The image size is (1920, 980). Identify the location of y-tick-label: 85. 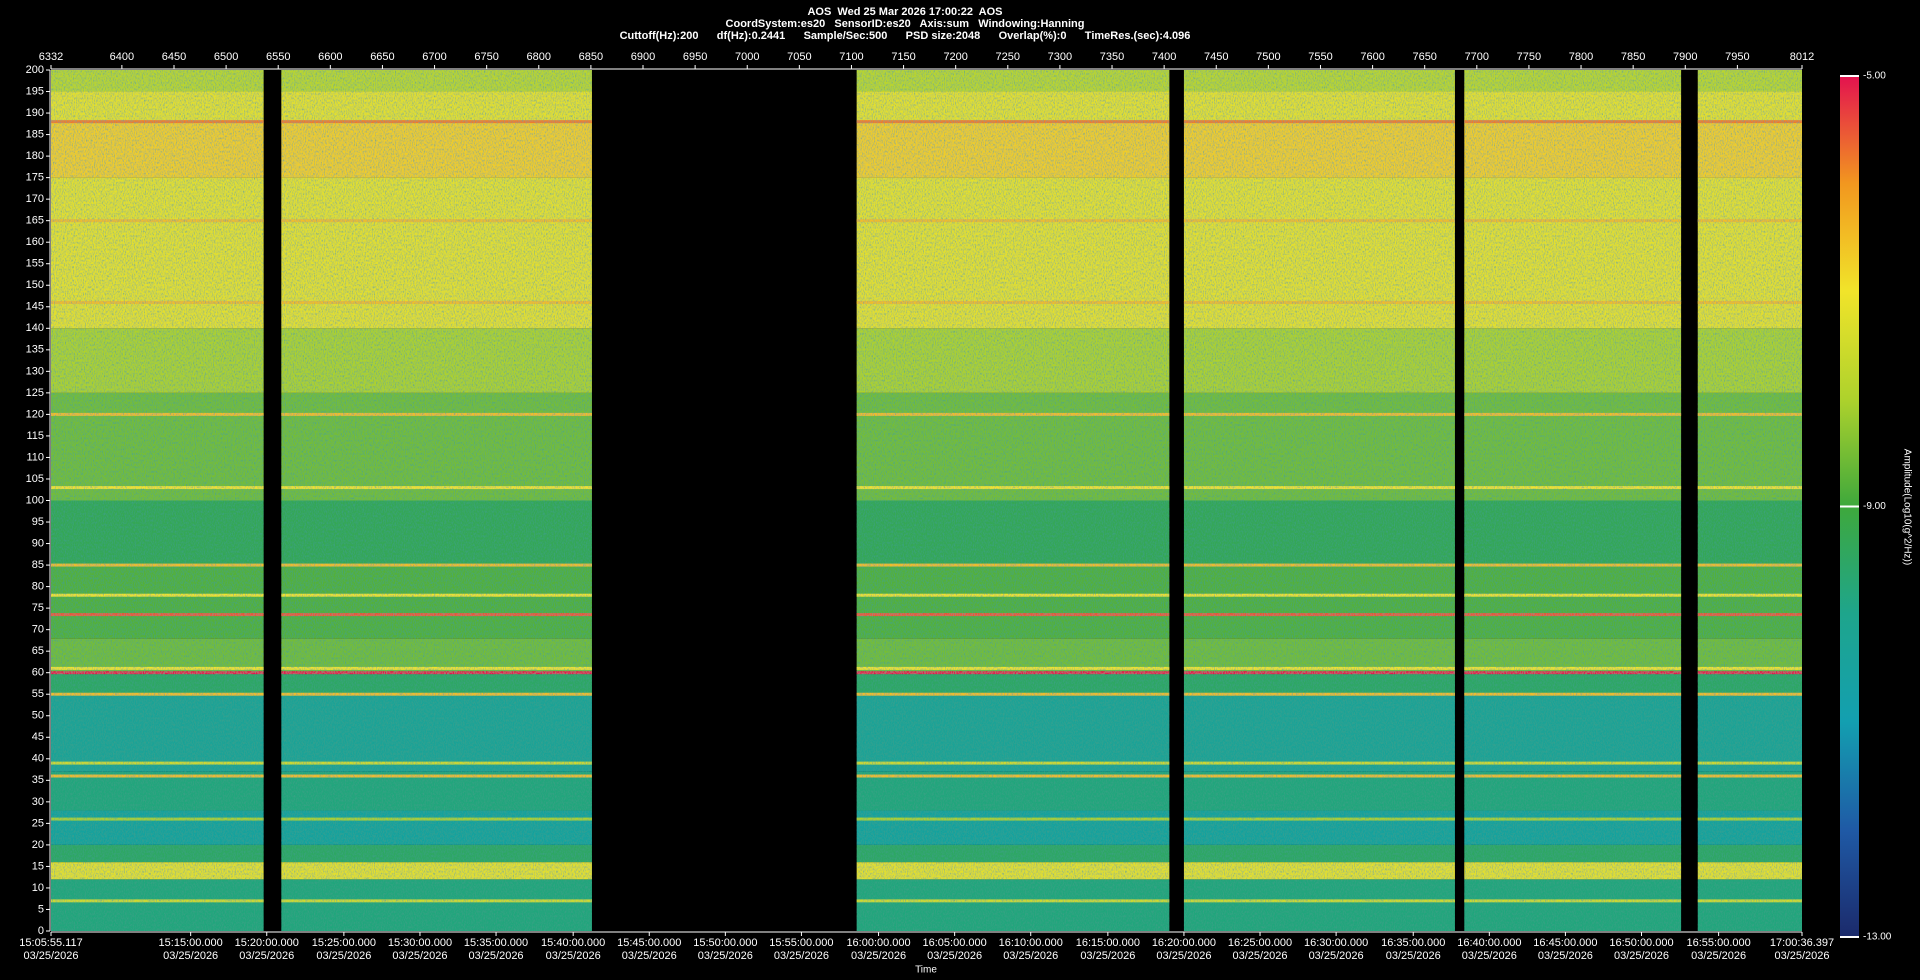
(38, 565).